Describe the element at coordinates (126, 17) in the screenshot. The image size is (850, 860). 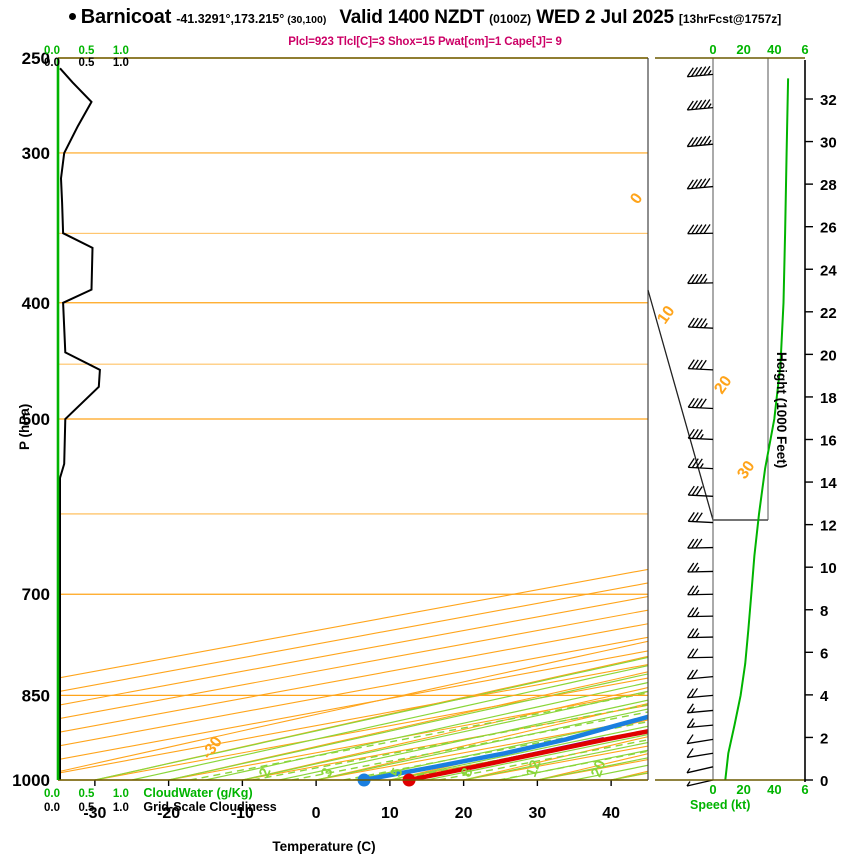
I see `station-name: Barnicoat` at that location.